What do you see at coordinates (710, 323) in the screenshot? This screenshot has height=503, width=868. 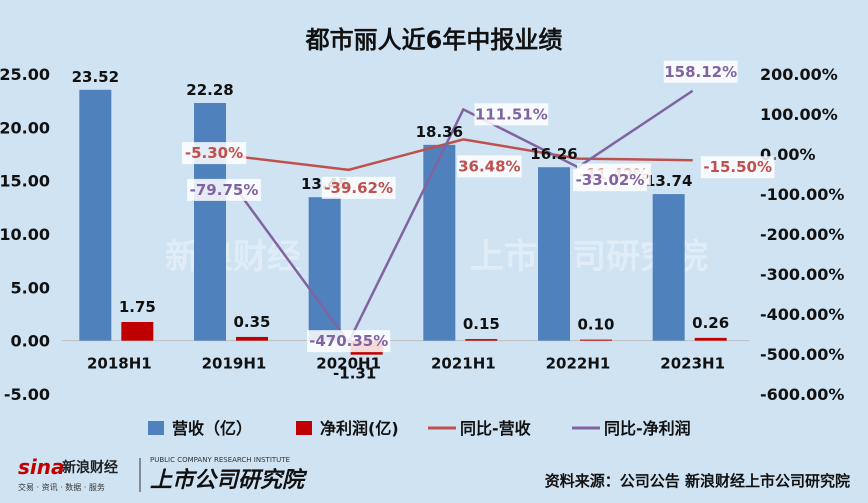 I see `net-profit-bar-label: 0.26` at bounding box center [710, 323].